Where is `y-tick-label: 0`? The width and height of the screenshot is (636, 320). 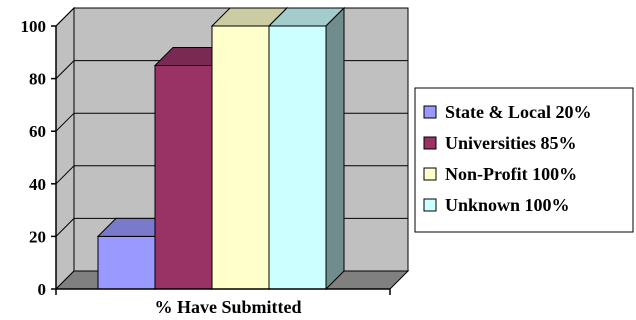
y-tick-label: 0 is located at coordinates (42, 289).